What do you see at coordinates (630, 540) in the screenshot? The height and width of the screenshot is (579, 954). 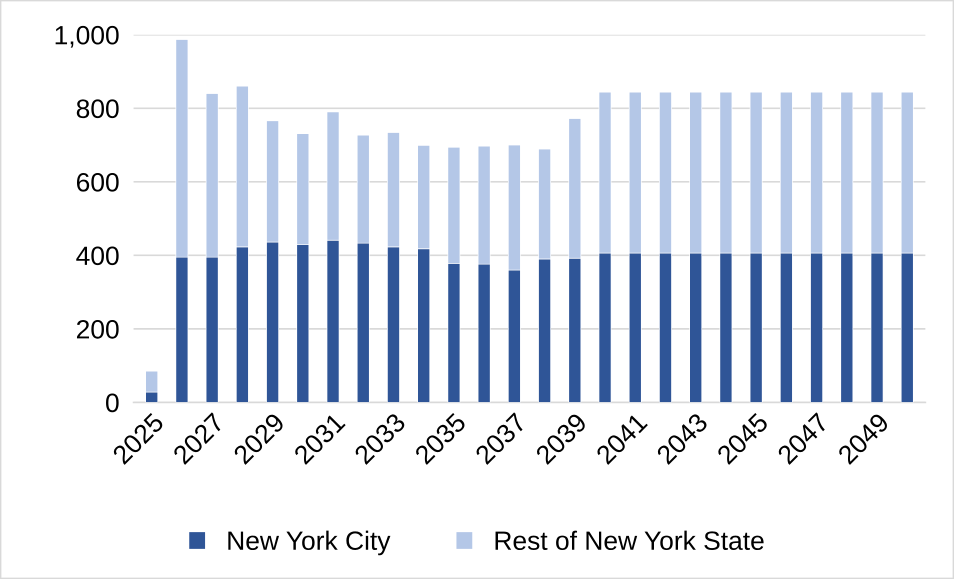 I see `legend-label: Rest of New York State` at bounding box center [630, 540].